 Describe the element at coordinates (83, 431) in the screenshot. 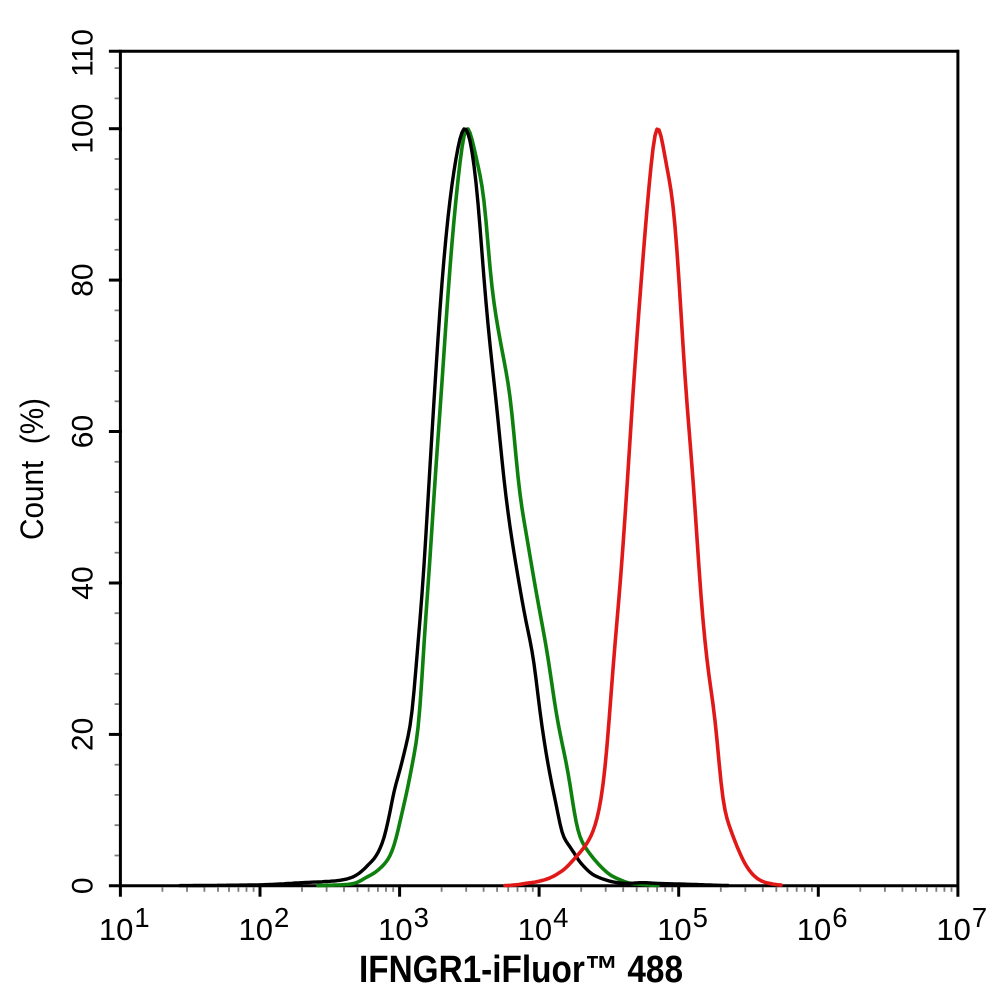

I see `svg-text: 60` at that location.